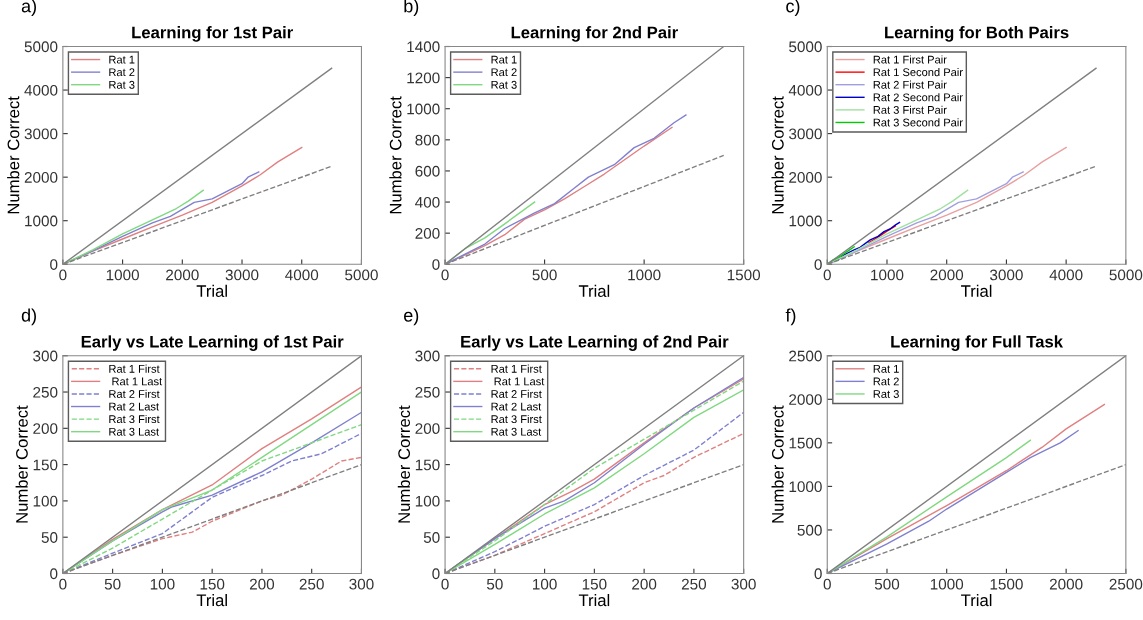 Image resolution: width=1143 pixels, height=620 pixels. Describe the element at coordinates (977, 343) in the screenshot. I see `chart-title: Learning for Full Task` at that location.